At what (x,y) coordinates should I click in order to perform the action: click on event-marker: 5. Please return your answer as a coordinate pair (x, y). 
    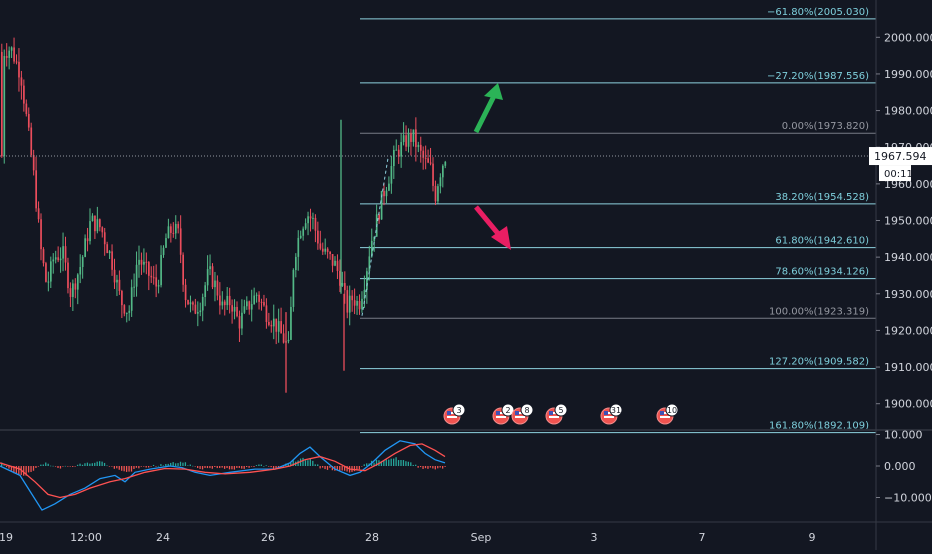
    Looking at the image, I should click on (556, 414).